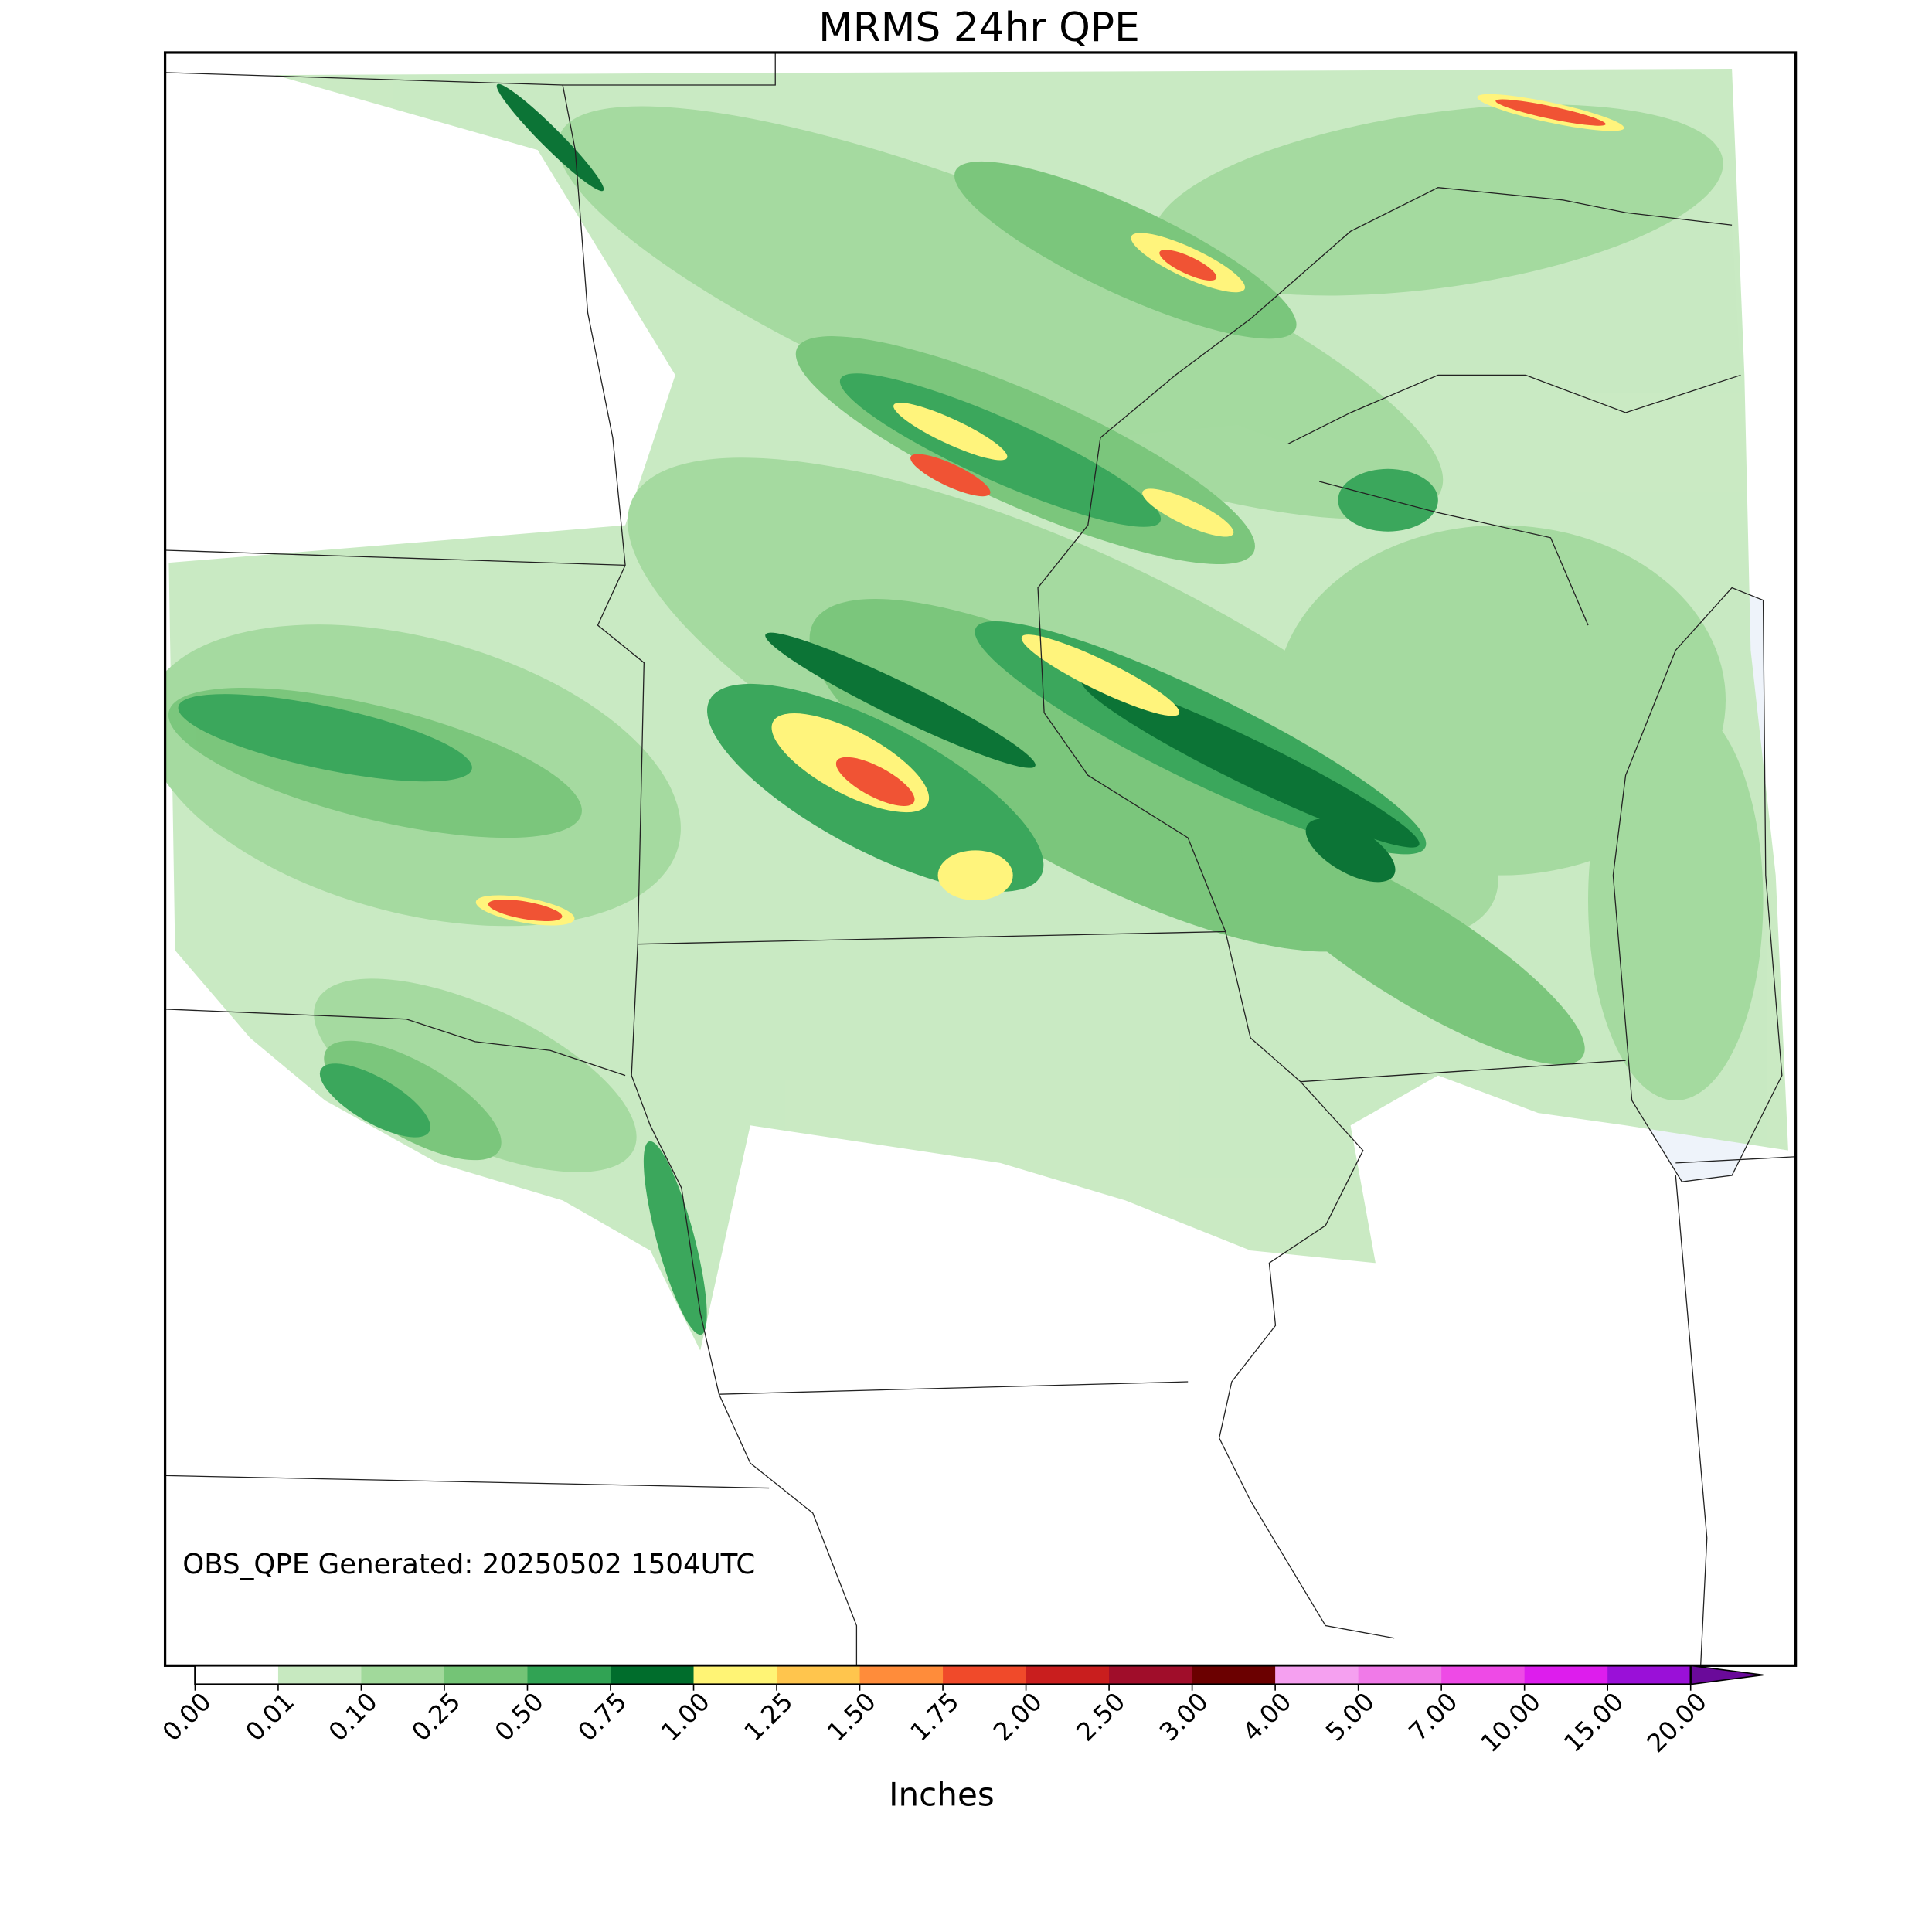  I want to click on colorbar-label: Inches, so click(942, 1795).